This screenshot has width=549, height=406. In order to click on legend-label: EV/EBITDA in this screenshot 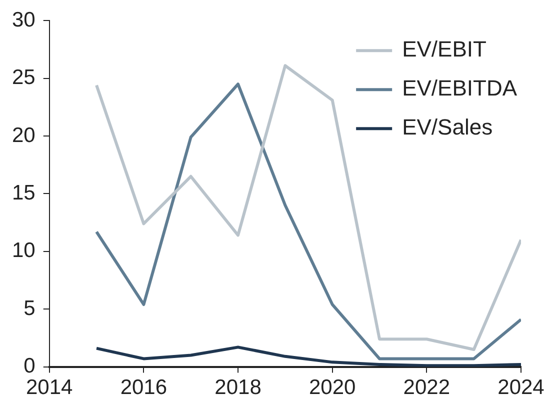, I will do `click(460, 88)`.